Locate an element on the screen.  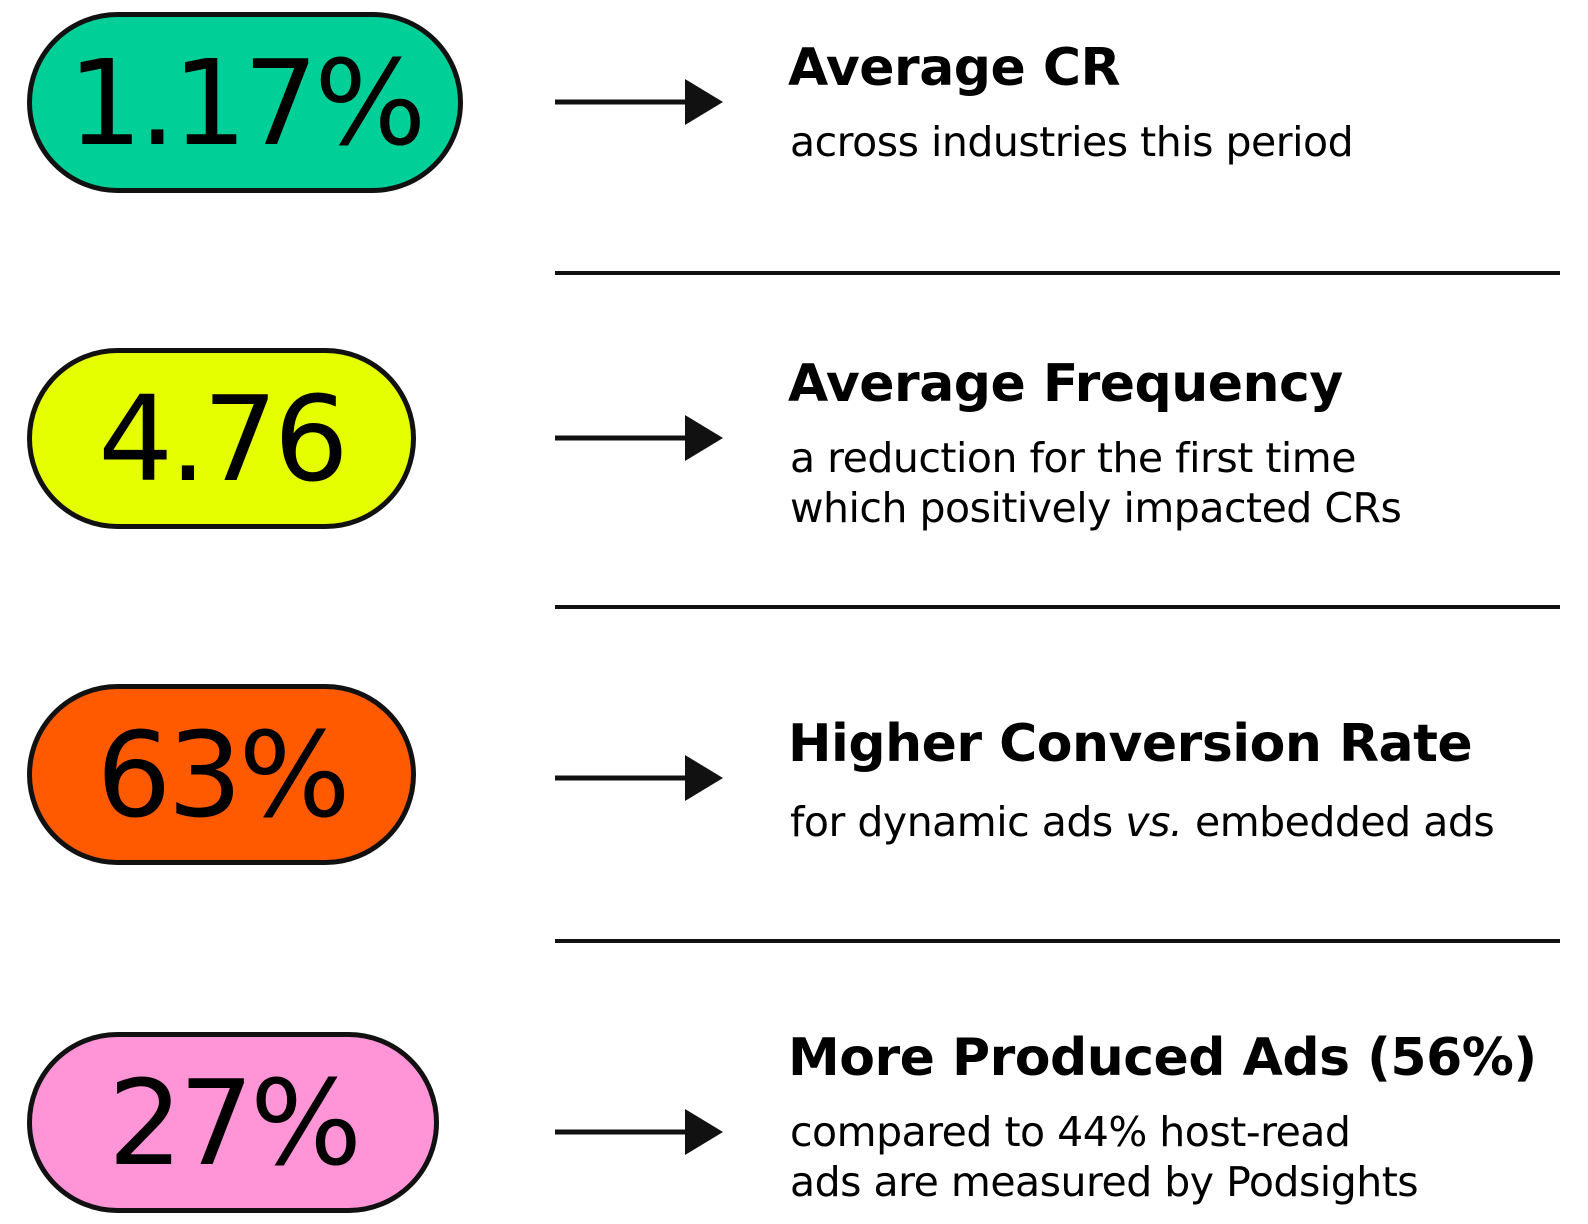
value-pill: 4.76 is located at coordinates (221, 438).